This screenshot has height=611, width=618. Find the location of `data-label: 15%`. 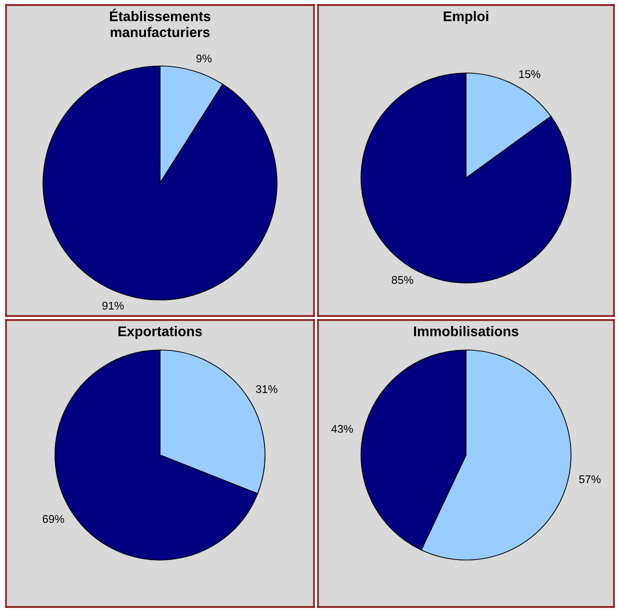

data-label: 15% is located at coordinates (529, 74).